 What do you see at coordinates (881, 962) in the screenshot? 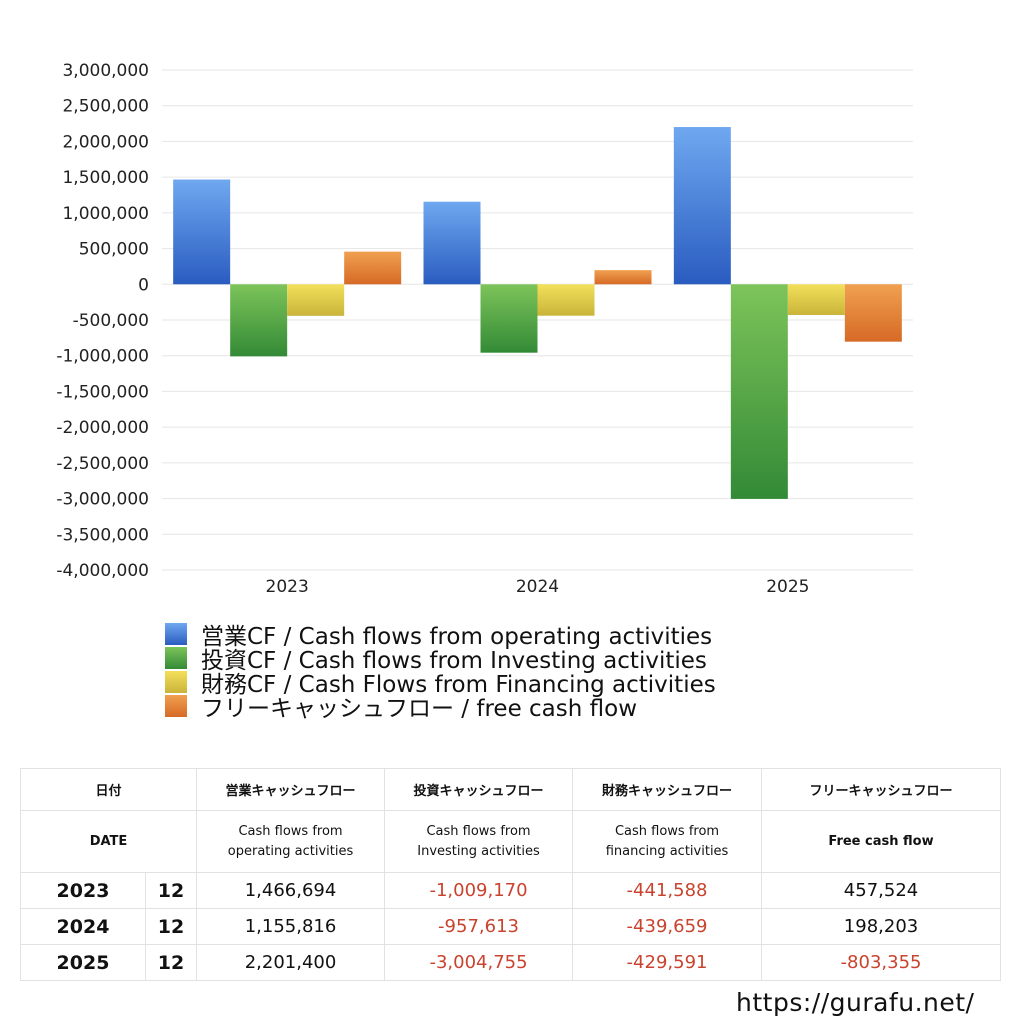
I see `row-free: -803,355` at bounding box center [881, 962].